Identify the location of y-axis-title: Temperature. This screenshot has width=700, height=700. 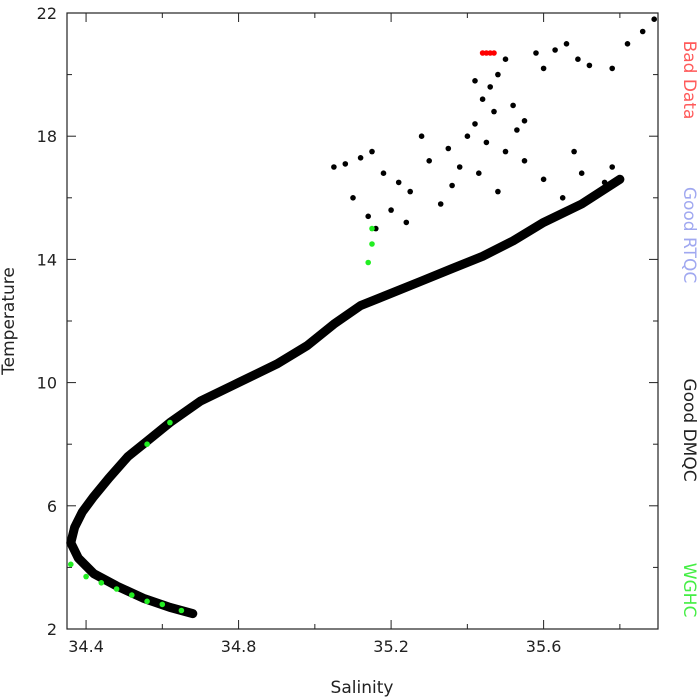
(9, 321).